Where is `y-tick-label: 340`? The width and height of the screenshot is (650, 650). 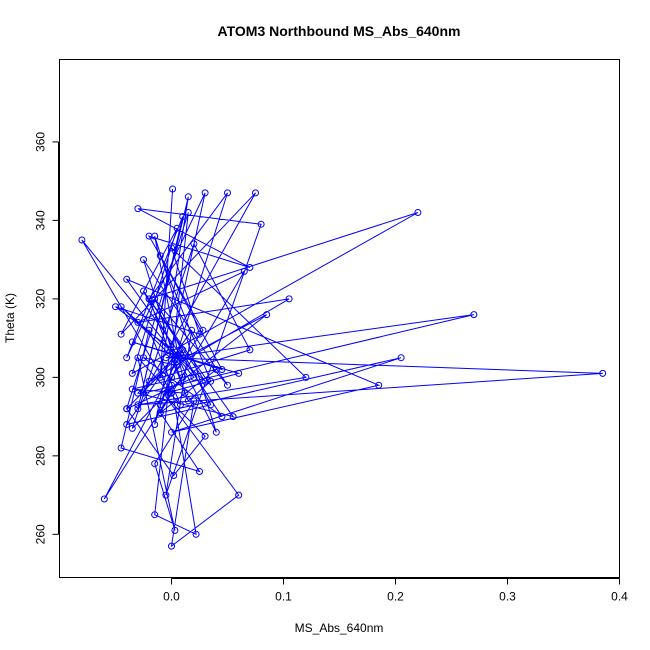 y-tick-label: 340 is located at coordinates (41, 220).